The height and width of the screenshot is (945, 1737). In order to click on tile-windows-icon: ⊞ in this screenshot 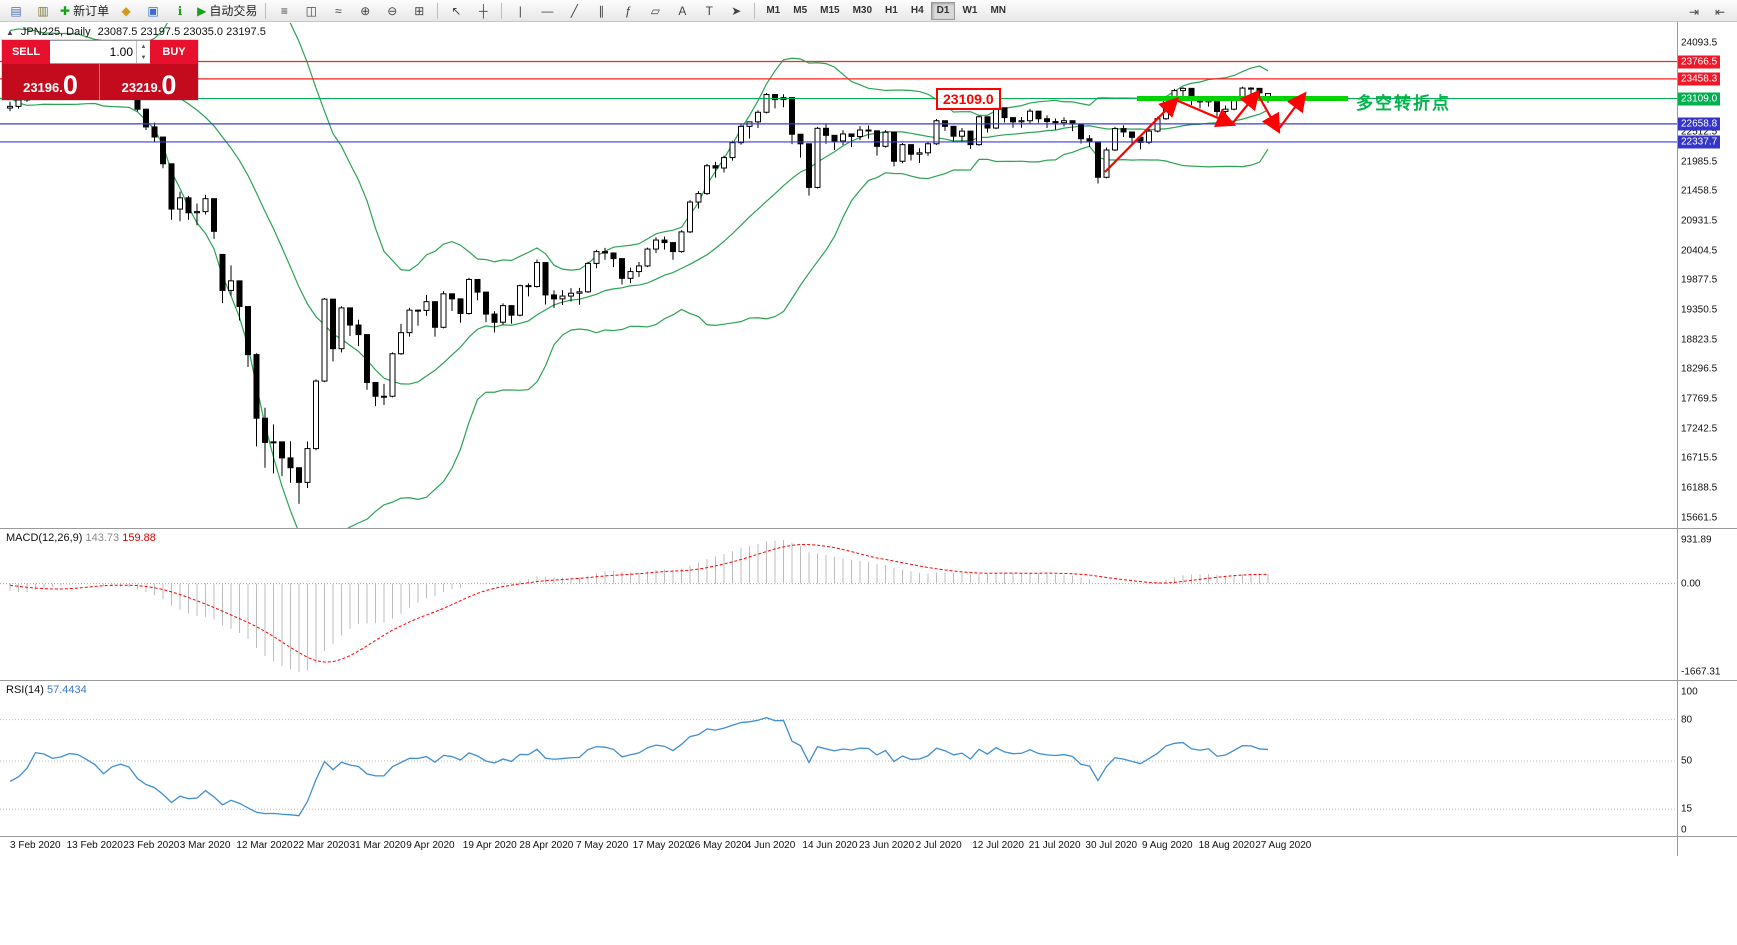, I will do `click(419, 11)`.